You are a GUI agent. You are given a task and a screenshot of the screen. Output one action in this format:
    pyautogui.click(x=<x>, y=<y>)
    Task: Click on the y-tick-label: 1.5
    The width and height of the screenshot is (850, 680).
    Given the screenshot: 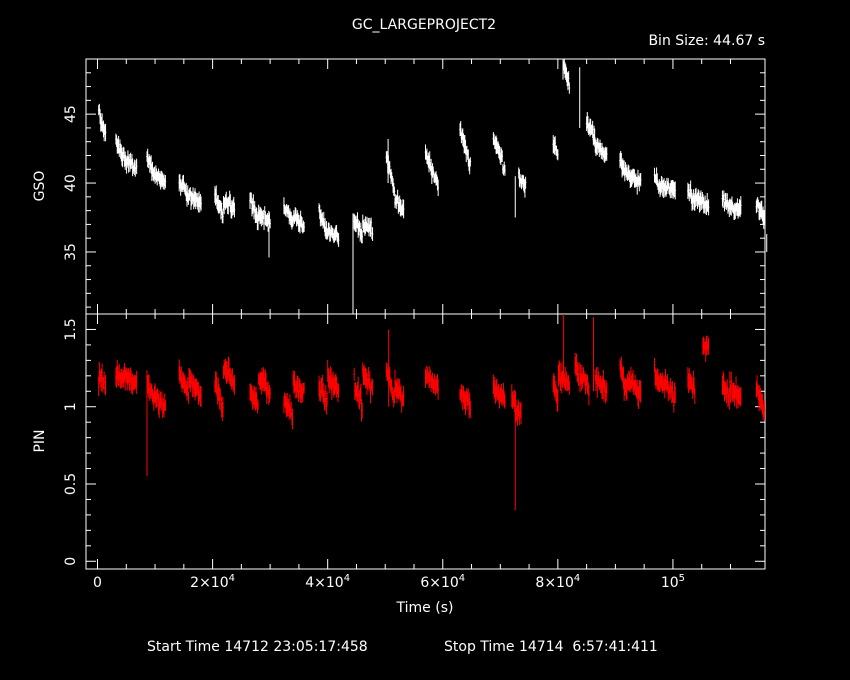 What is the action you would take?
    pyautogui.click(x=71, y=329)
    